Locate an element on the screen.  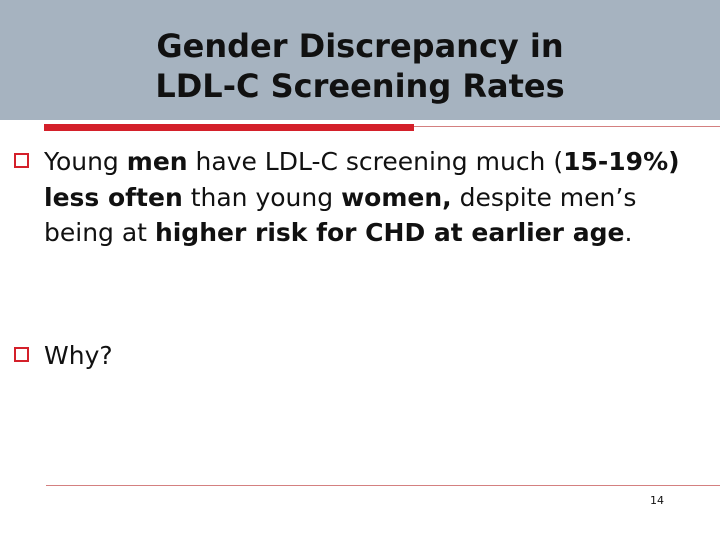
bullet-item-2: Why? is located at coordinates (364, 356).